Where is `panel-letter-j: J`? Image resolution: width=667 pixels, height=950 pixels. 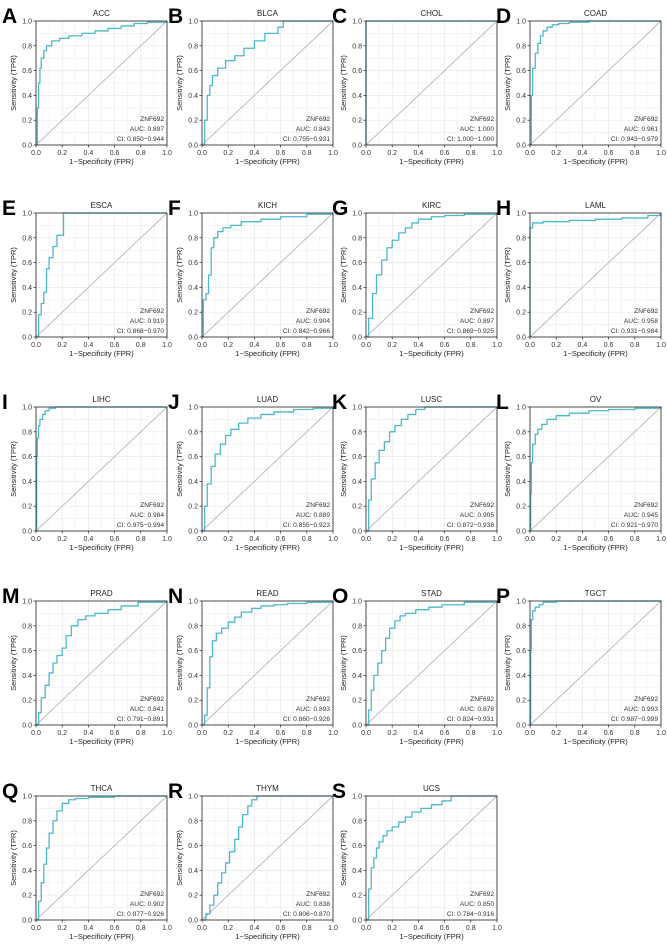 panel-letter-j: J is located at coordinates (174, 402).